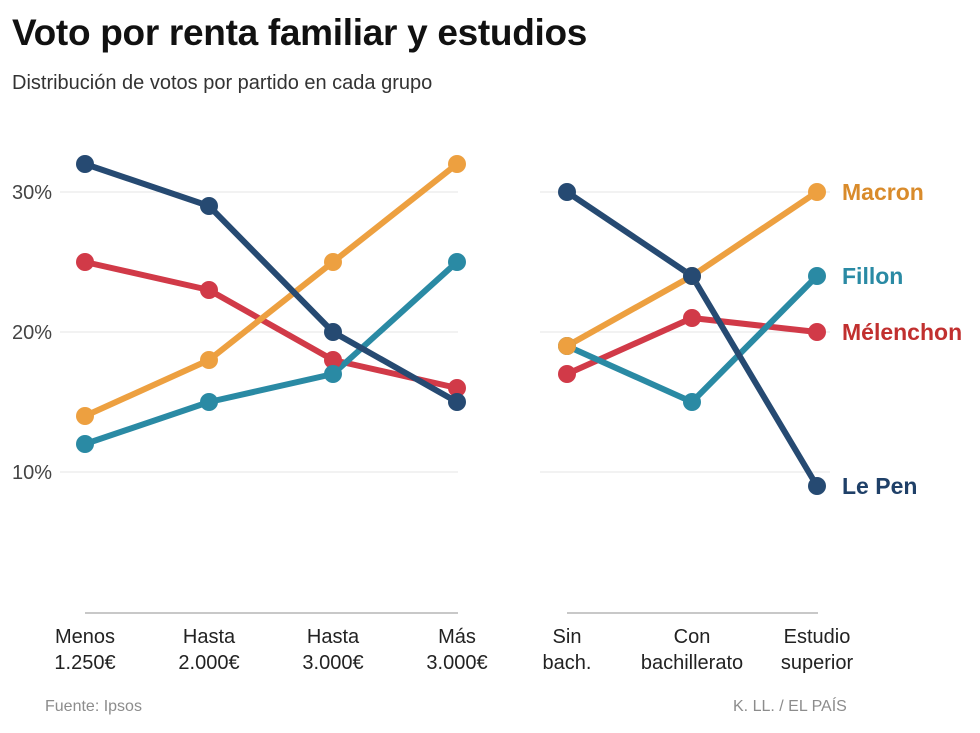 The width and height of the screenshot is (980, 733). I want to click on x-tick-label-line: superior, so click(817, 663).